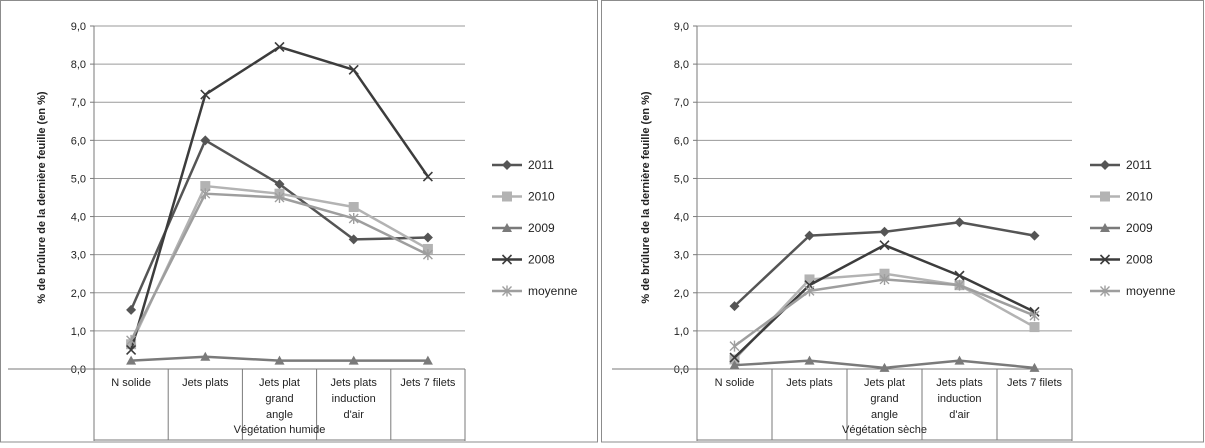  What do you see at coordinates (279, 415) in the screenshot?
I see `x-tick-label-line: angle` at bounding box center [279, 415].